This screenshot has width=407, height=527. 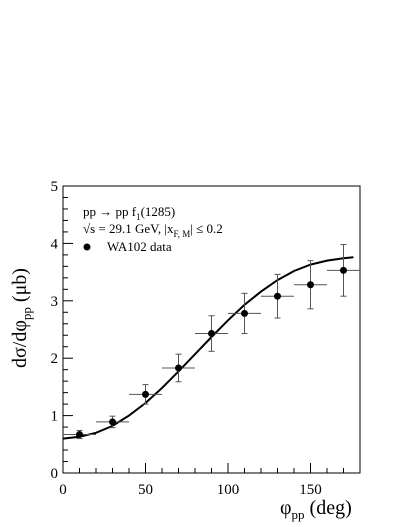 What do you see at coordinates (153, 230) in the screenshot?
I see `energy-annotation: √s = 29.1 GeV, |xF, M| ≤ 0.2` at bounding box center [153, 230].